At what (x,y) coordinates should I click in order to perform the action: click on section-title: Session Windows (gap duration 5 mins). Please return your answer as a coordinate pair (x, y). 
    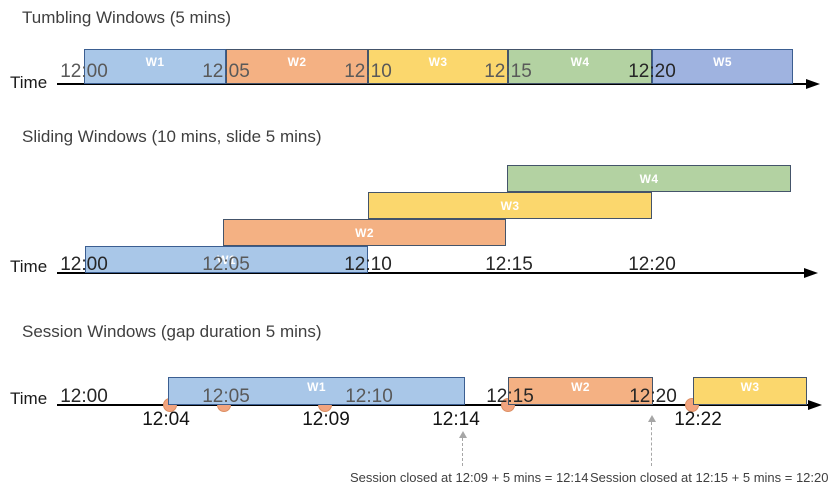
    Looking at the image, I should click on (172, 331).